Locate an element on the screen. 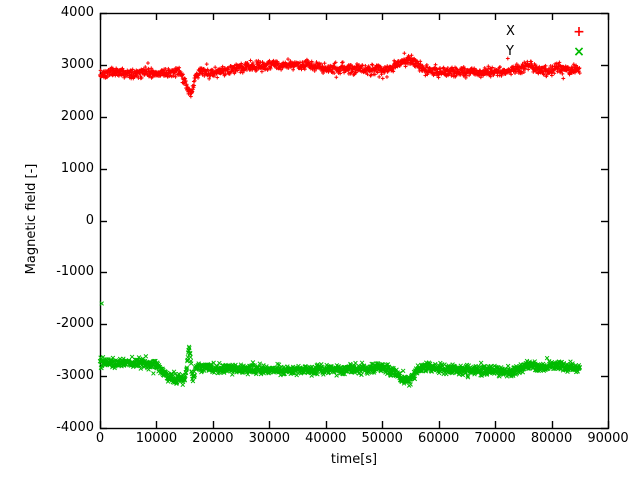 The height and width of the screenshot is (480, 640). y-tick-label: -3000 is located at coordinates (75, 376).